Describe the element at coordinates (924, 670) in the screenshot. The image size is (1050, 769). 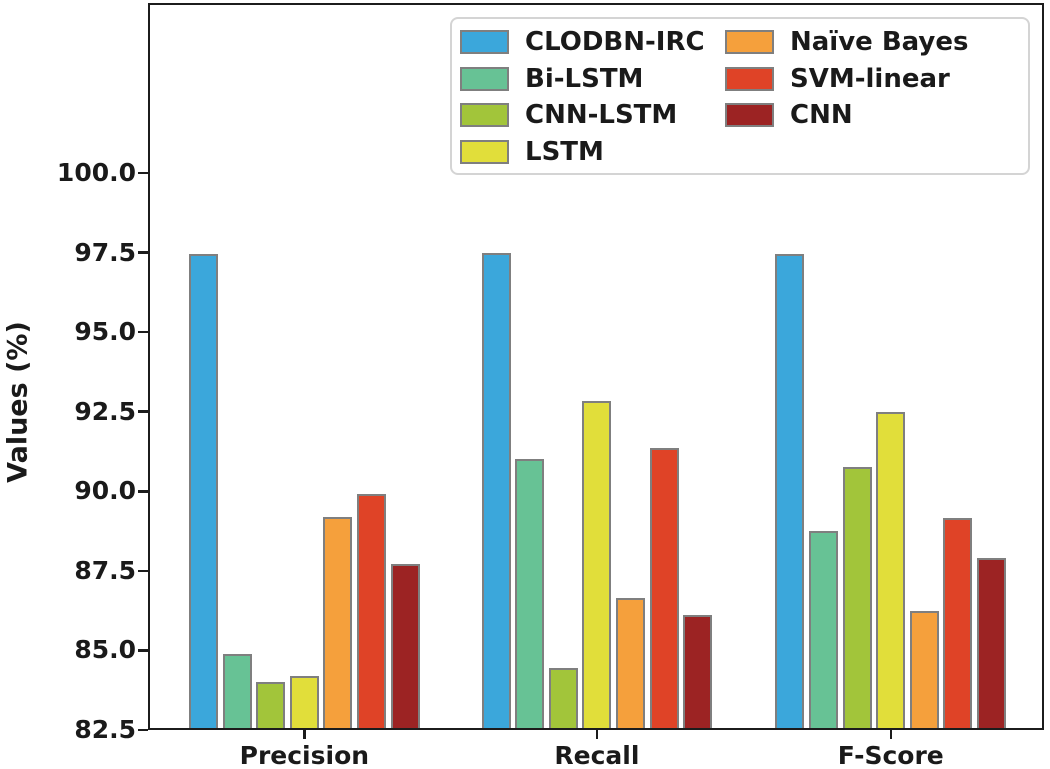
I see `bar-na-ve-bayes-f-score` at that location.